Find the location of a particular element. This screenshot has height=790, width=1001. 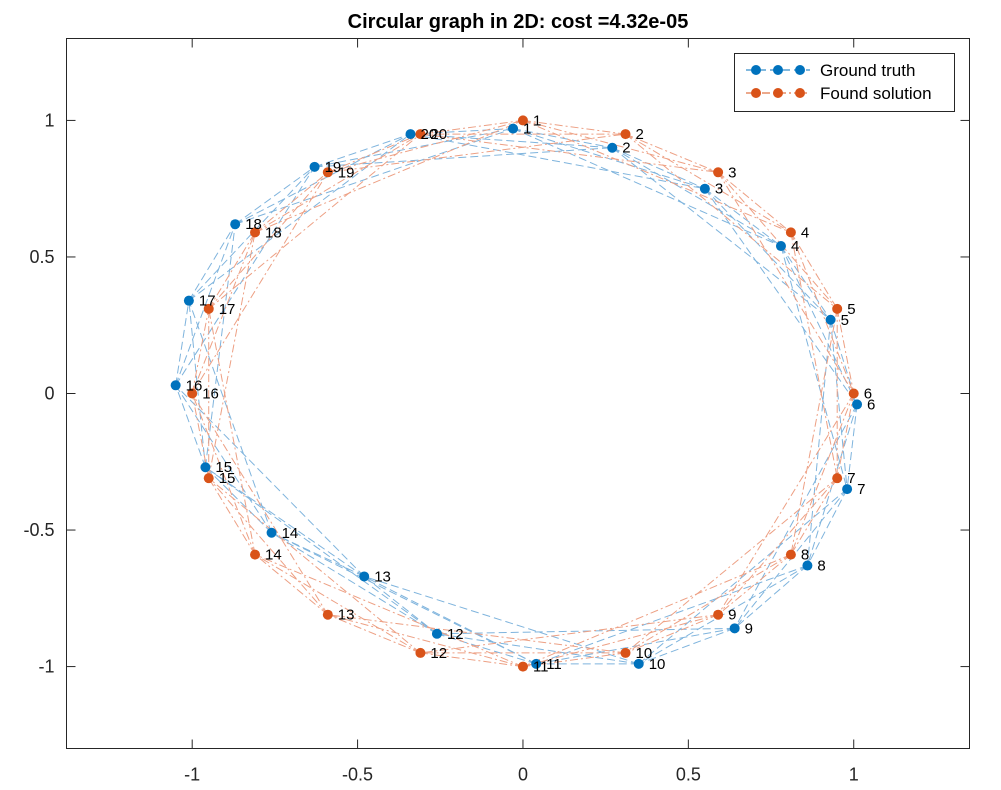

x-tick-label: 0.5 is located at coordinates (688, 775).